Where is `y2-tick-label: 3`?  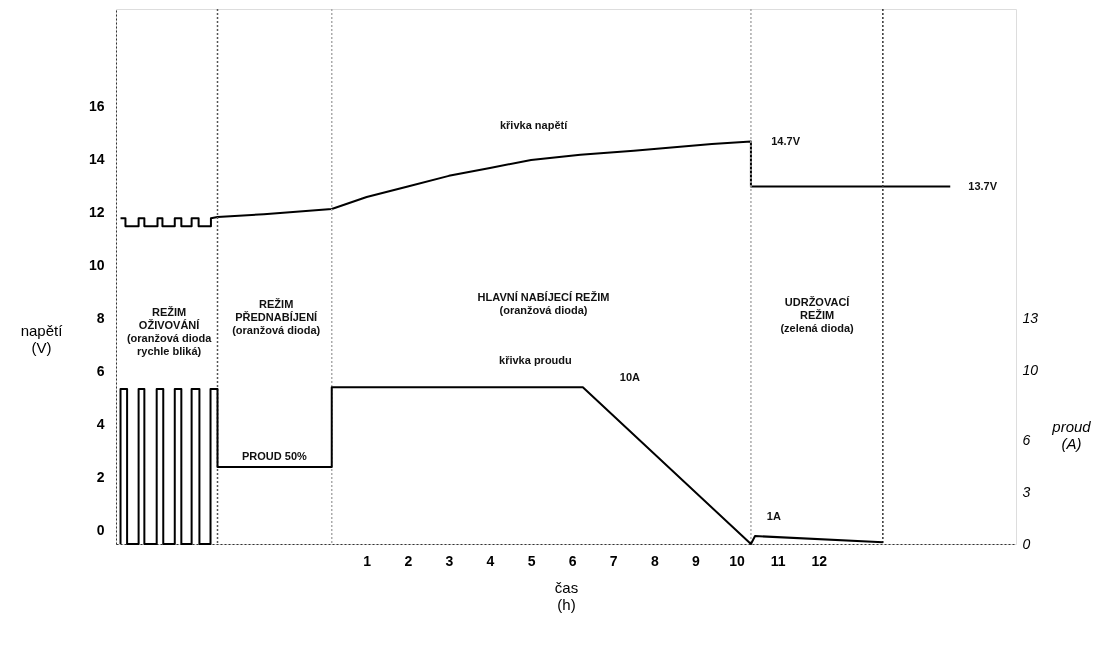 y2-tick-label: 3 is located at coordinates (1026, 491).